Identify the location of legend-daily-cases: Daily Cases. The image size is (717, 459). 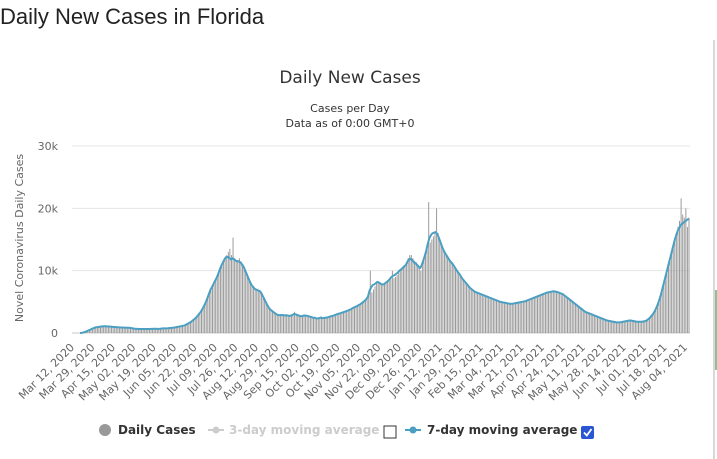
(147, 430).